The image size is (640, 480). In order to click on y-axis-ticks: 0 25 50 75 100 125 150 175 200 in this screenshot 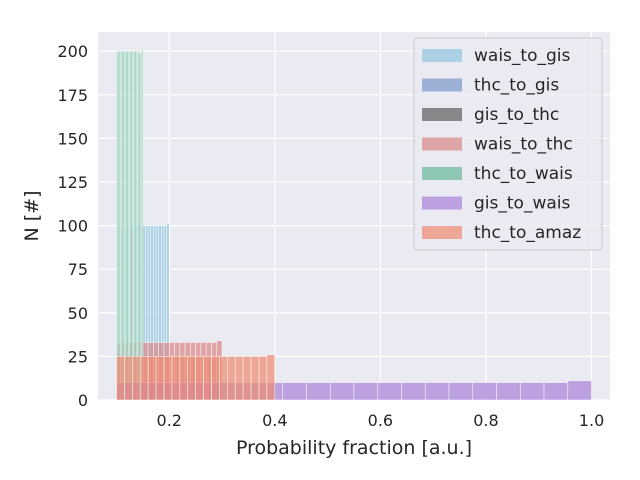, I will do `click(72, 226)`.